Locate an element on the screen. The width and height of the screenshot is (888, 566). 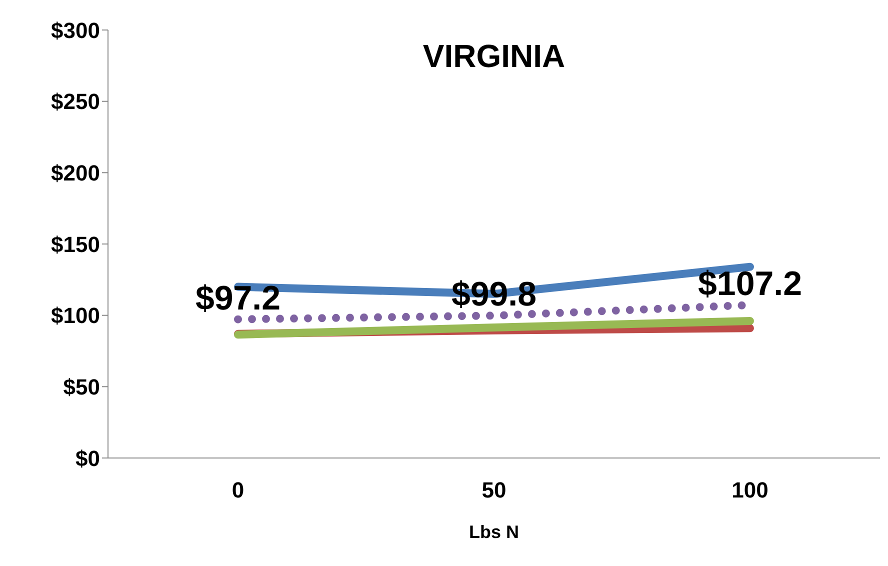
y-tick-label: $200 is located at coordinates (75, 173).